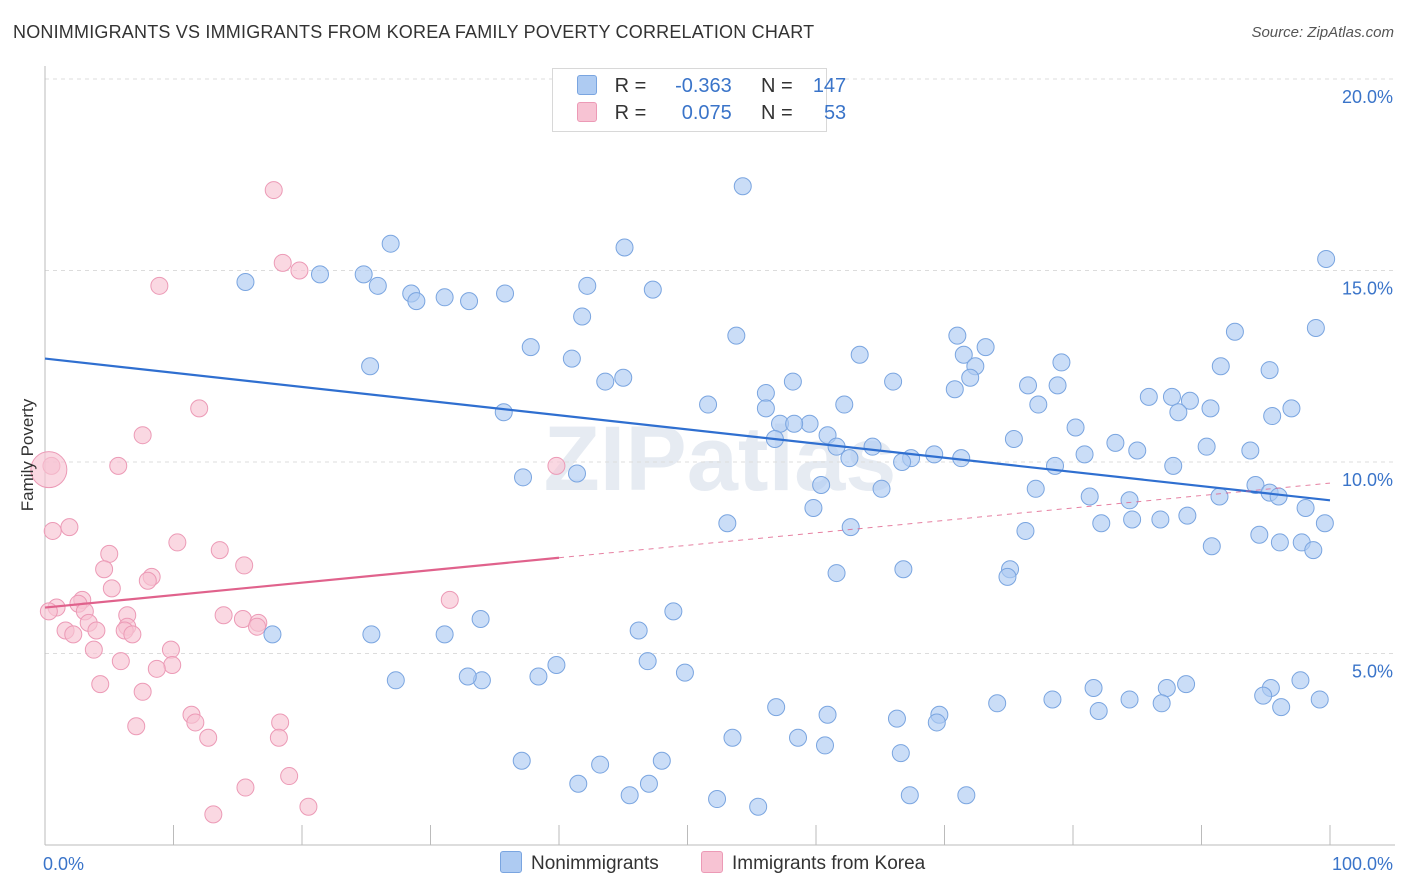 The height and width of the screenshot is (892, 1406). I want to click on legend-n-label: N =, so click(776, 113).